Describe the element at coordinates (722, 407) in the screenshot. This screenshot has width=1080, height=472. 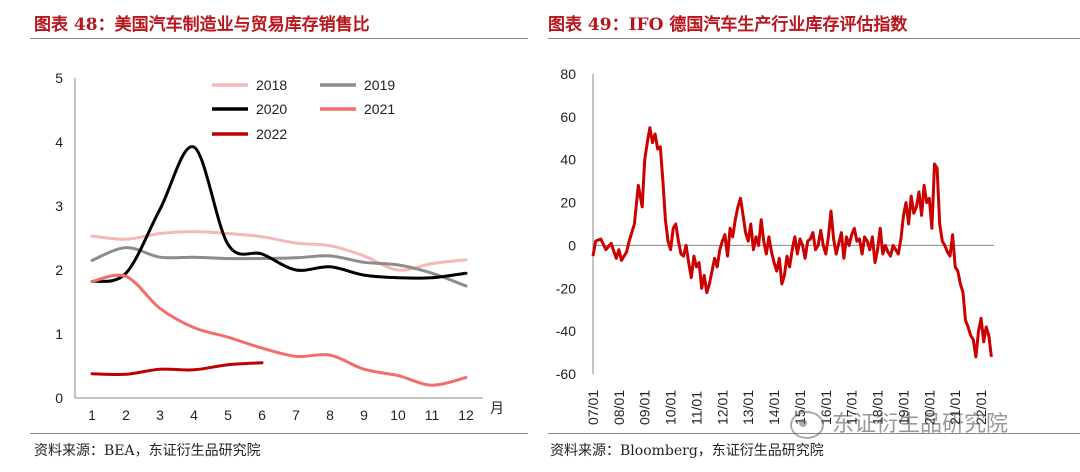
I see `x-tick-label: 12/01` at that location.